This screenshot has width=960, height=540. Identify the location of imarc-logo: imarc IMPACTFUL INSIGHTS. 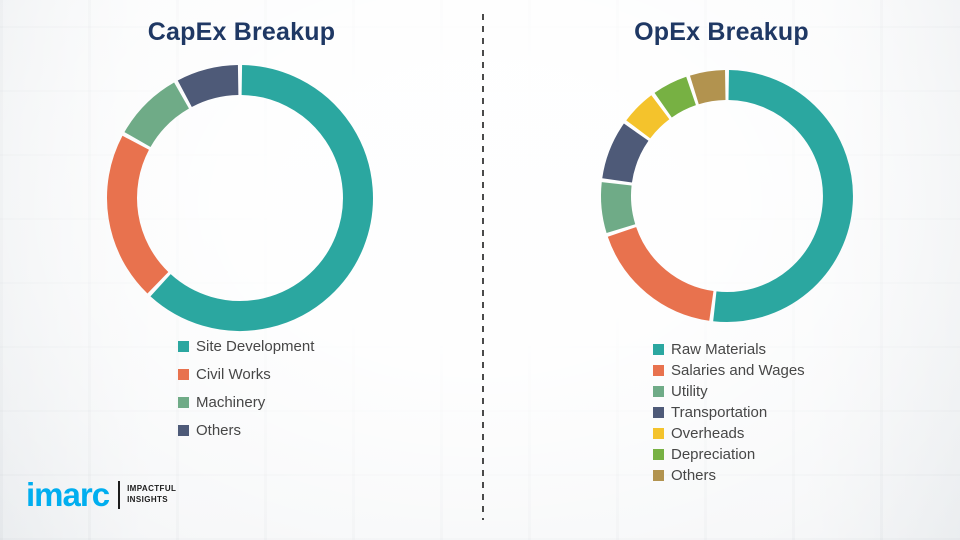
(101, 494).